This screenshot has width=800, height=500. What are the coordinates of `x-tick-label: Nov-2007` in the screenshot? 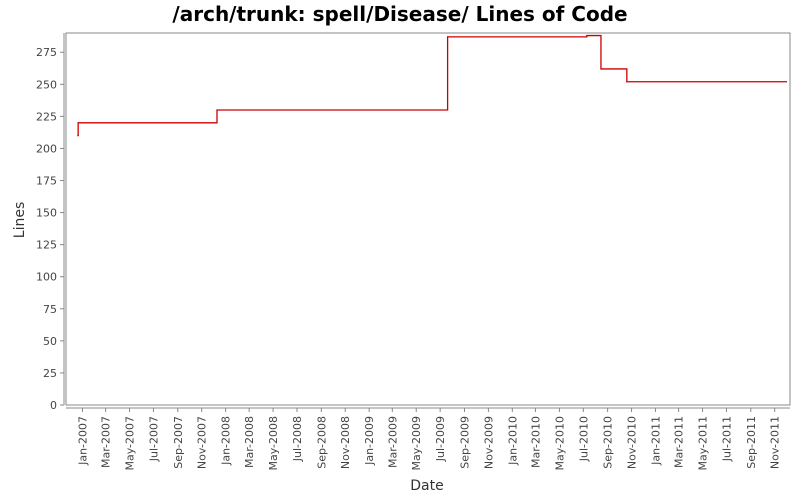 It's located at (202, 442).